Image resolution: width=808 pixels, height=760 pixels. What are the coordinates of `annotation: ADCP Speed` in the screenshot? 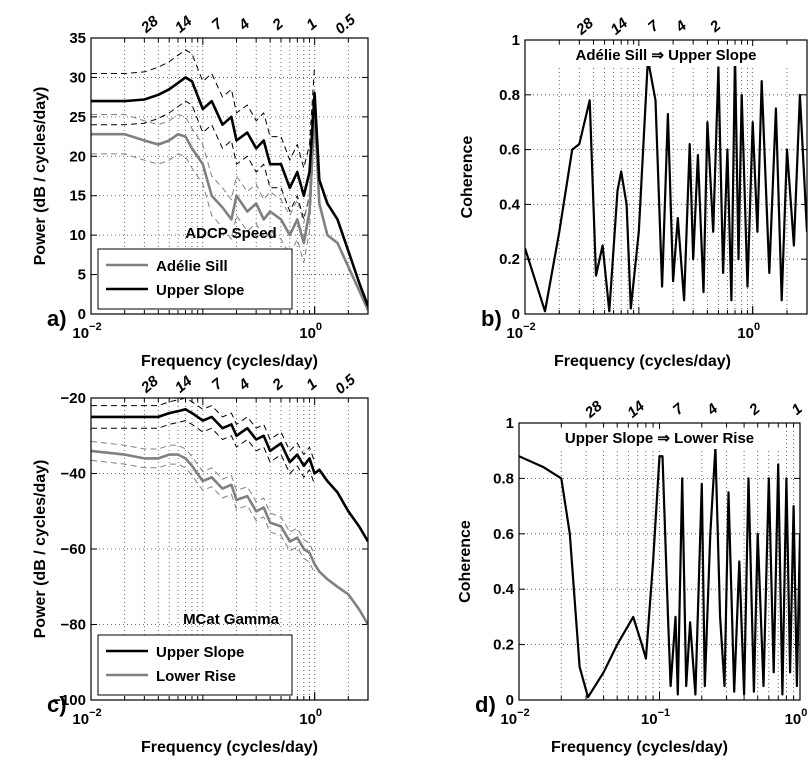 It's located at (230, 233).